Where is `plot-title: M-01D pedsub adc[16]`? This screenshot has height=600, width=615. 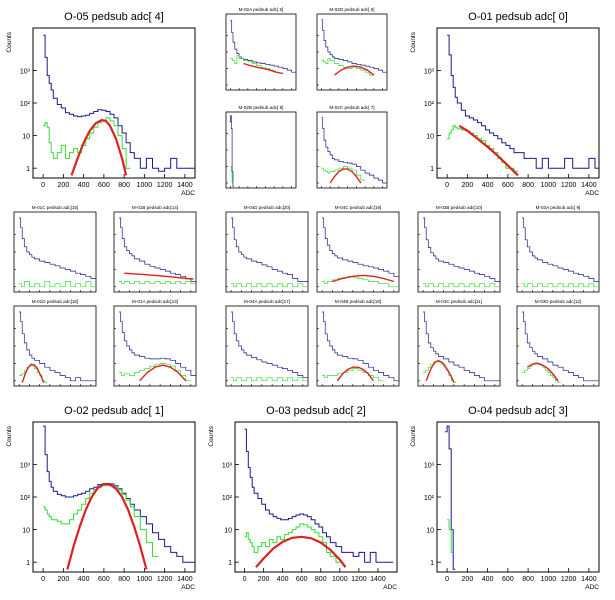
plot-title: M-01D pedsub adc[16] is located at coordinates (55, 301).